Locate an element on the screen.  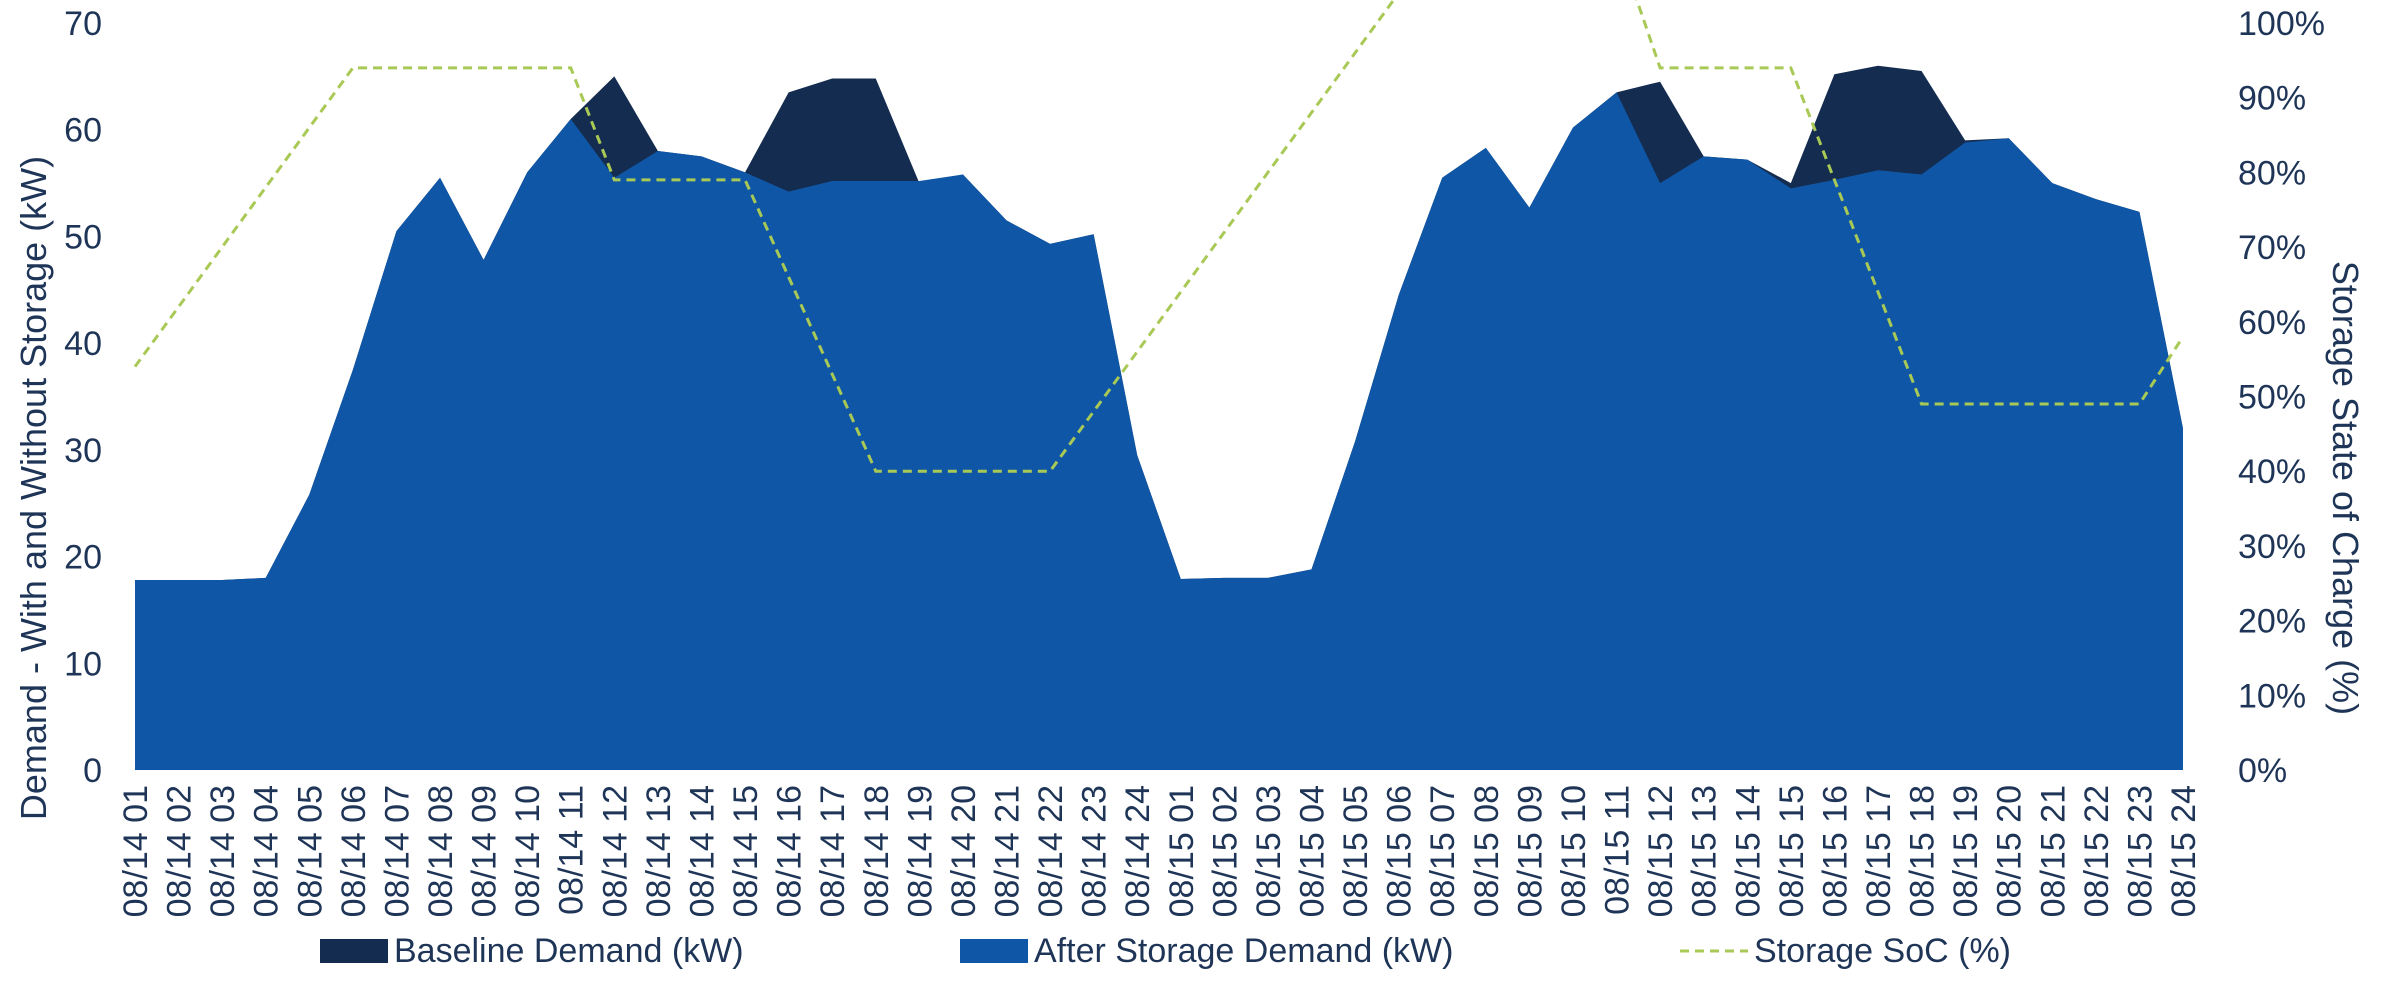
left-tick-label: 50 is located at coordinates (83, 237).